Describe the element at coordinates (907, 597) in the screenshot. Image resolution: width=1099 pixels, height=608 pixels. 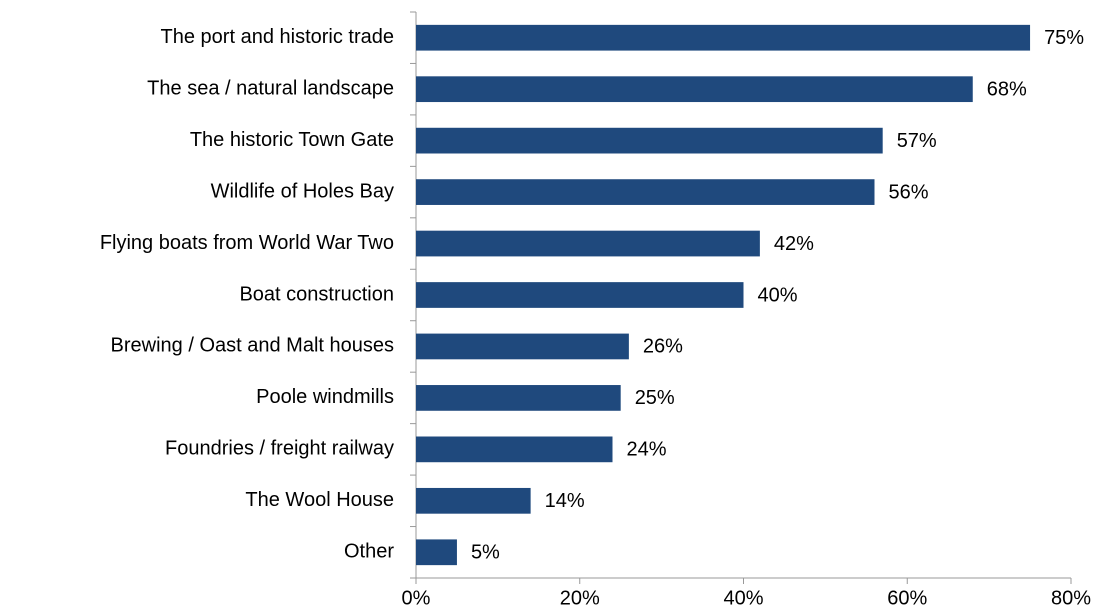
I see `x-tick-label: 60%` at that location.